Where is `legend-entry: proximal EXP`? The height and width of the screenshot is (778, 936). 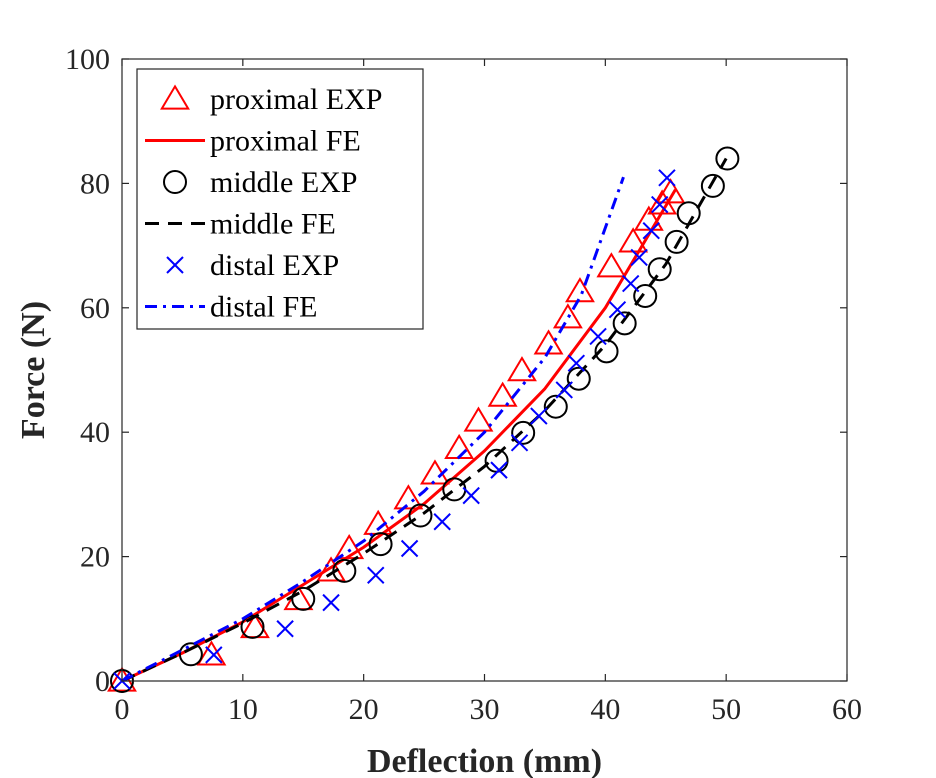
legend-entry: proximal EXP is located at coordinates (271, 99).